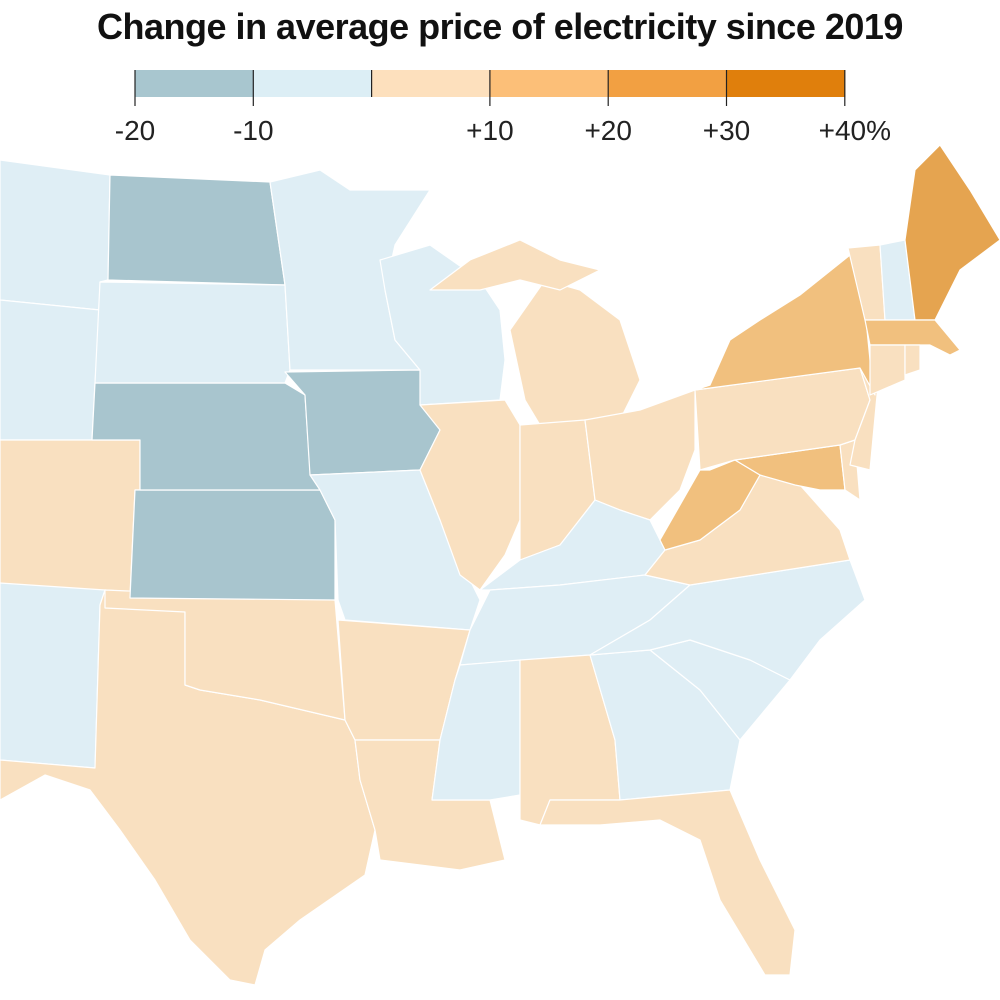  I want to click on state-ri, so click(912, 360).